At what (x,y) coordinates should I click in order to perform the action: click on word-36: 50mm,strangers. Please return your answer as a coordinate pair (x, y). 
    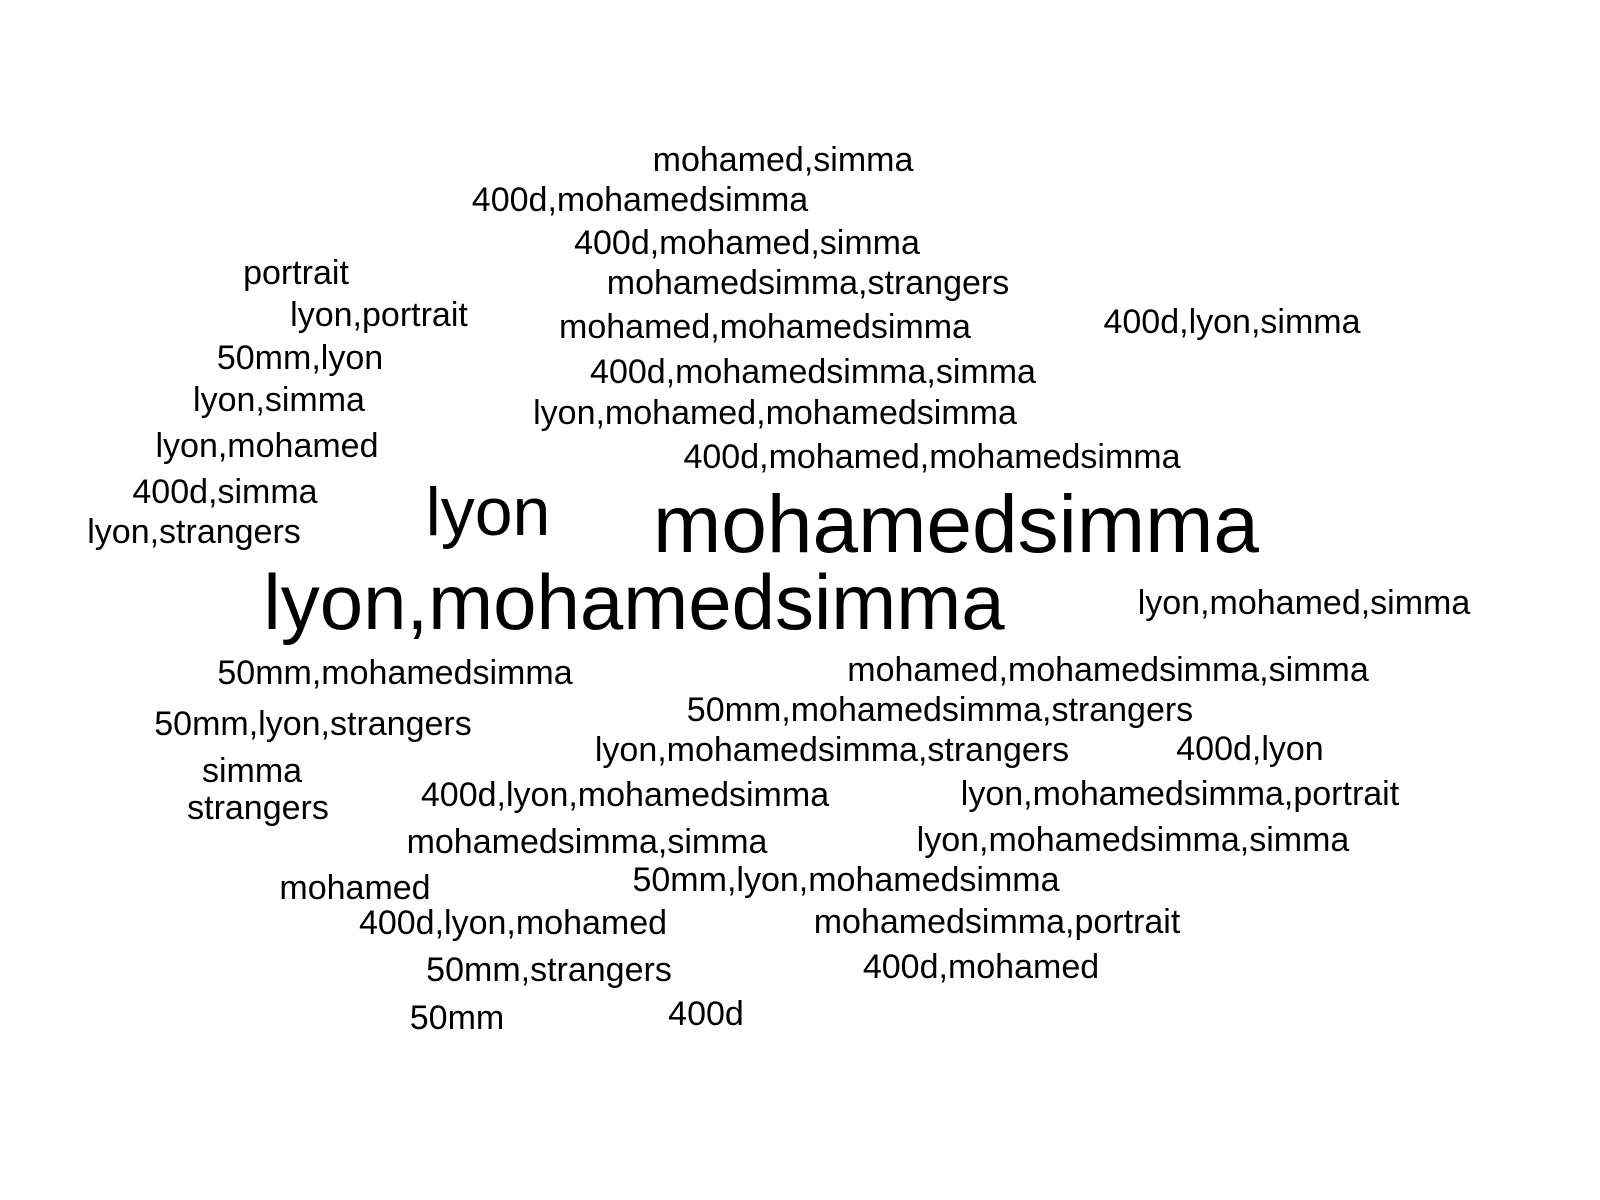
    Looking at the image, I should click on (549, 970).